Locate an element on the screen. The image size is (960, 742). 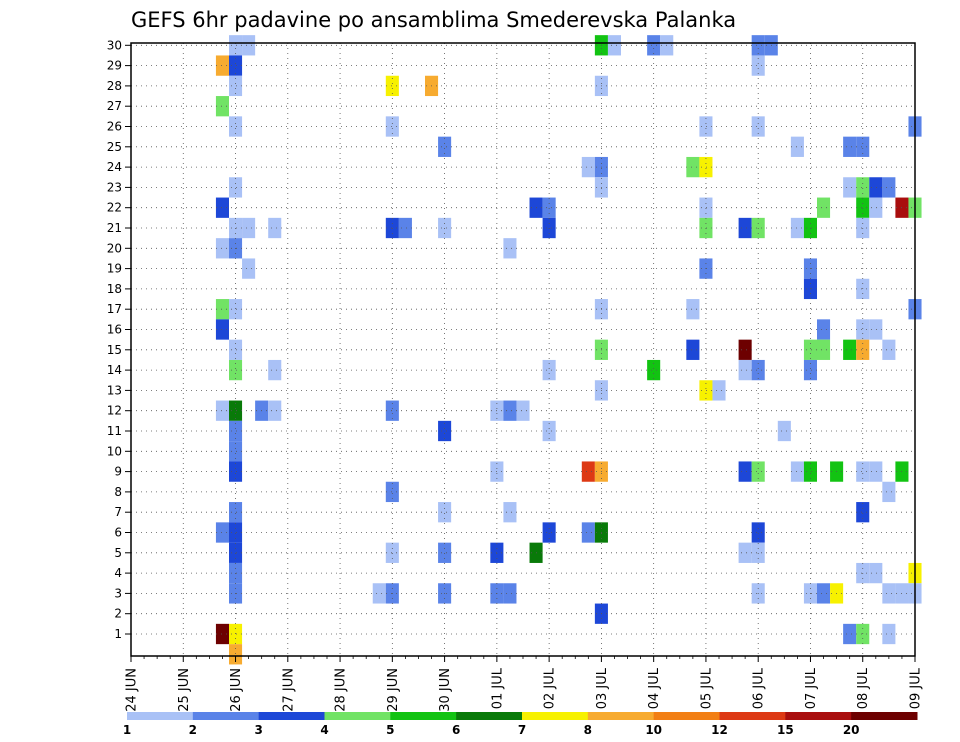
x-tick-label: 27 JUN is located at coordinates (288, 690).